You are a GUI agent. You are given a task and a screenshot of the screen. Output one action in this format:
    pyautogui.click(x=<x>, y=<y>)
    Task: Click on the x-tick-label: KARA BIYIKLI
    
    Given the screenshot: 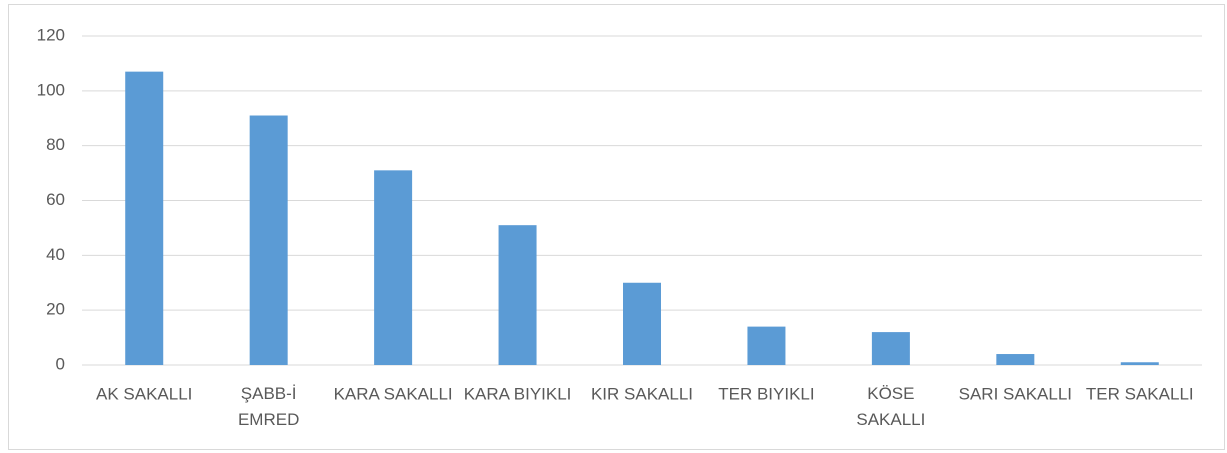 What is the action you would take?
    pyautogui.click(x=518, y=393)
    